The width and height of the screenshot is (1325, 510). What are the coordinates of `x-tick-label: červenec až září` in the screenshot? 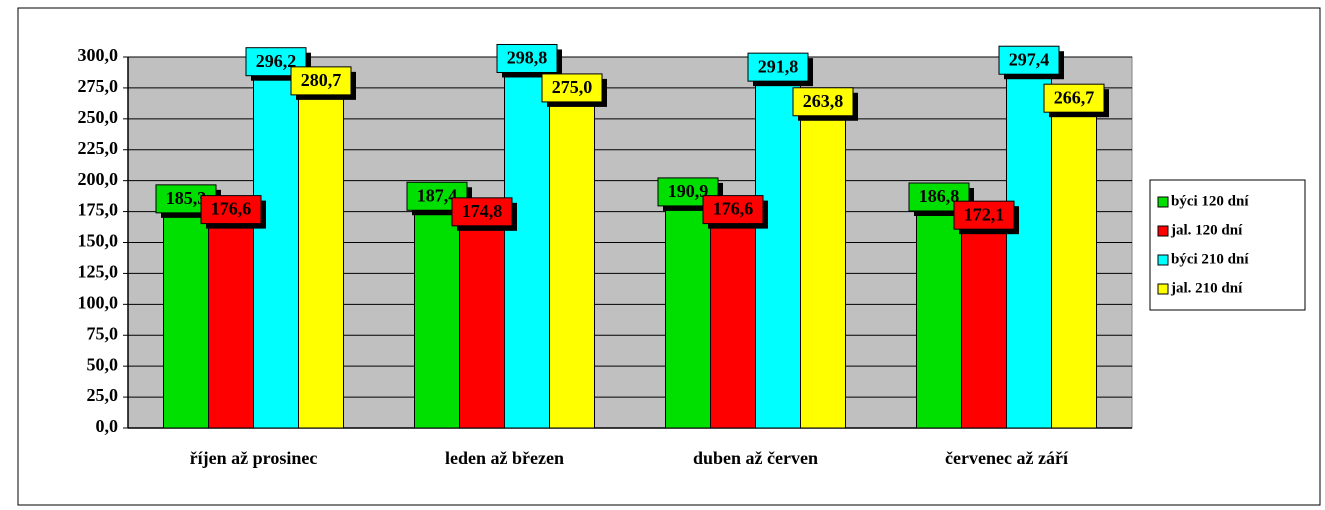 It's located at (1007, 458).